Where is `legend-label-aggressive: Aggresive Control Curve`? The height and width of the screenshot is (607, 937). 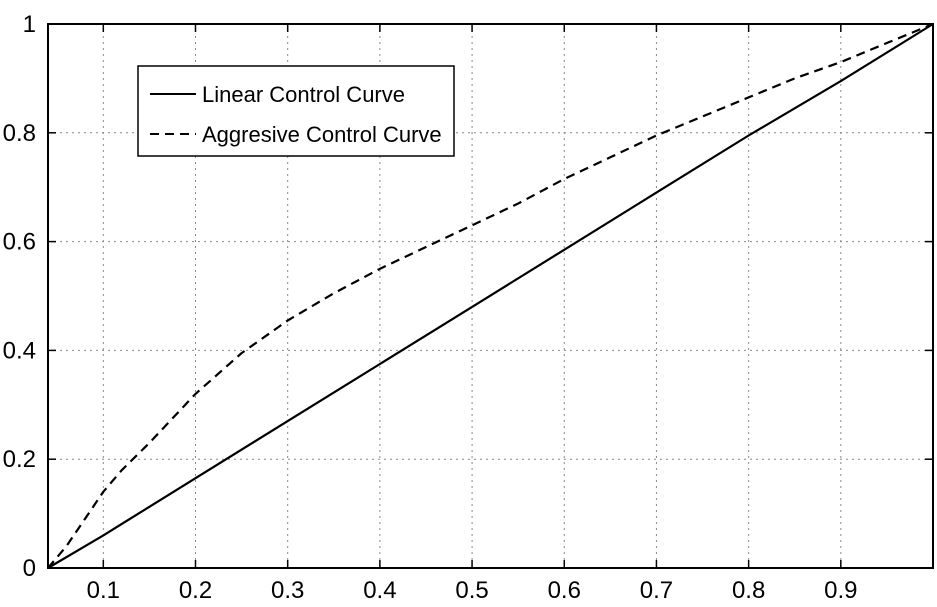
legend-label-aggressive: Aggresive Control Curve is located at coordinates (322, 134).